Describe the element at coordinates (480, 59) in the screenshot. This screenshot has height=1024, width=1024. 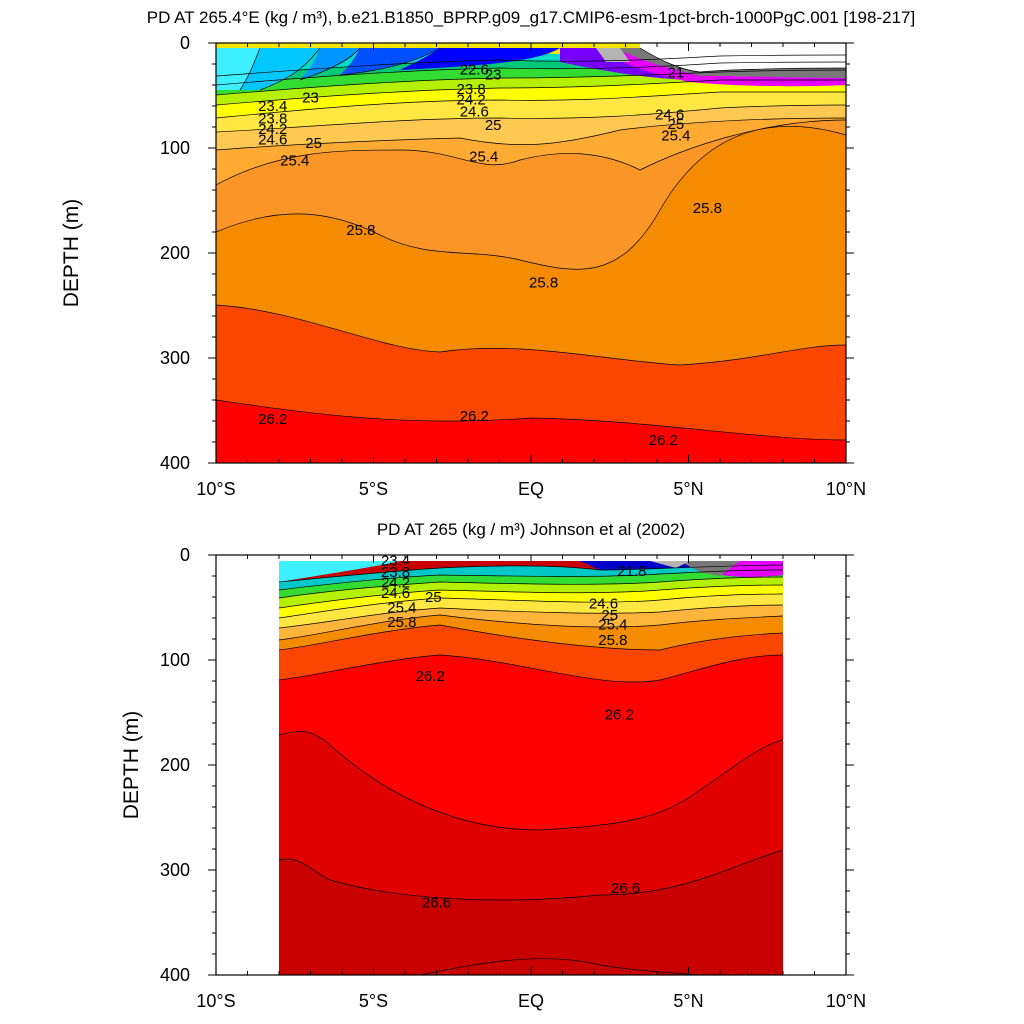
I see `top-surface-navy` at that location.